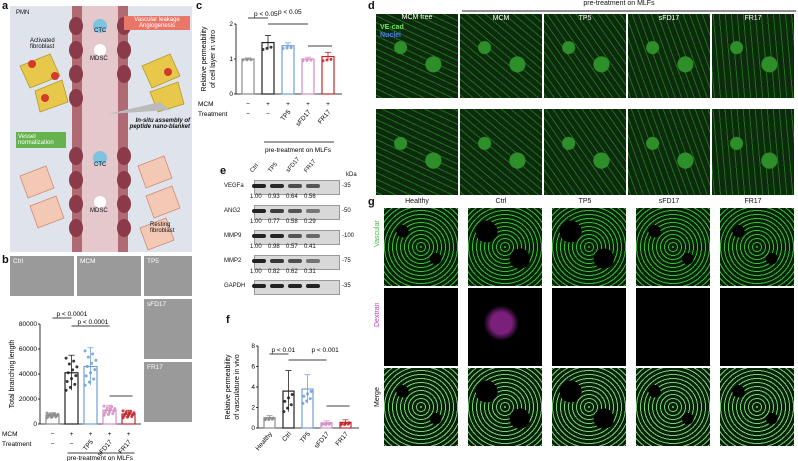  What do you see at coordinates (619, 3) in the screenshot?
I see `panel-d-header: pre-treatment on MLFs` at bounding box center [619, 3].